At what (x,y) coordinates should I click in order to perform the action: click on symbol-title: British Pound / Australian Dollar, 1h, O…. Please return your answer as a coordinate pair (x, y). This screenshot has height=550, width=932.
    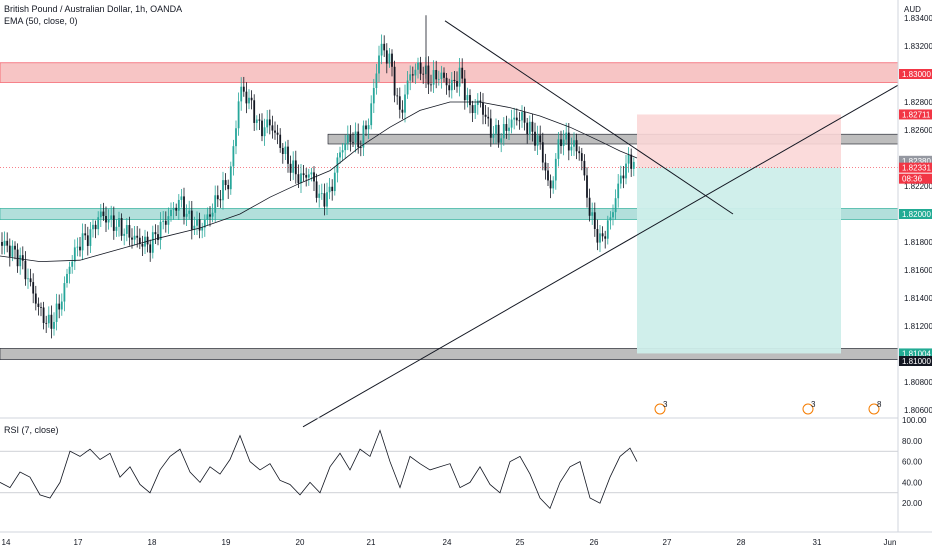
    Looking at the image, I should click on (93, 9).